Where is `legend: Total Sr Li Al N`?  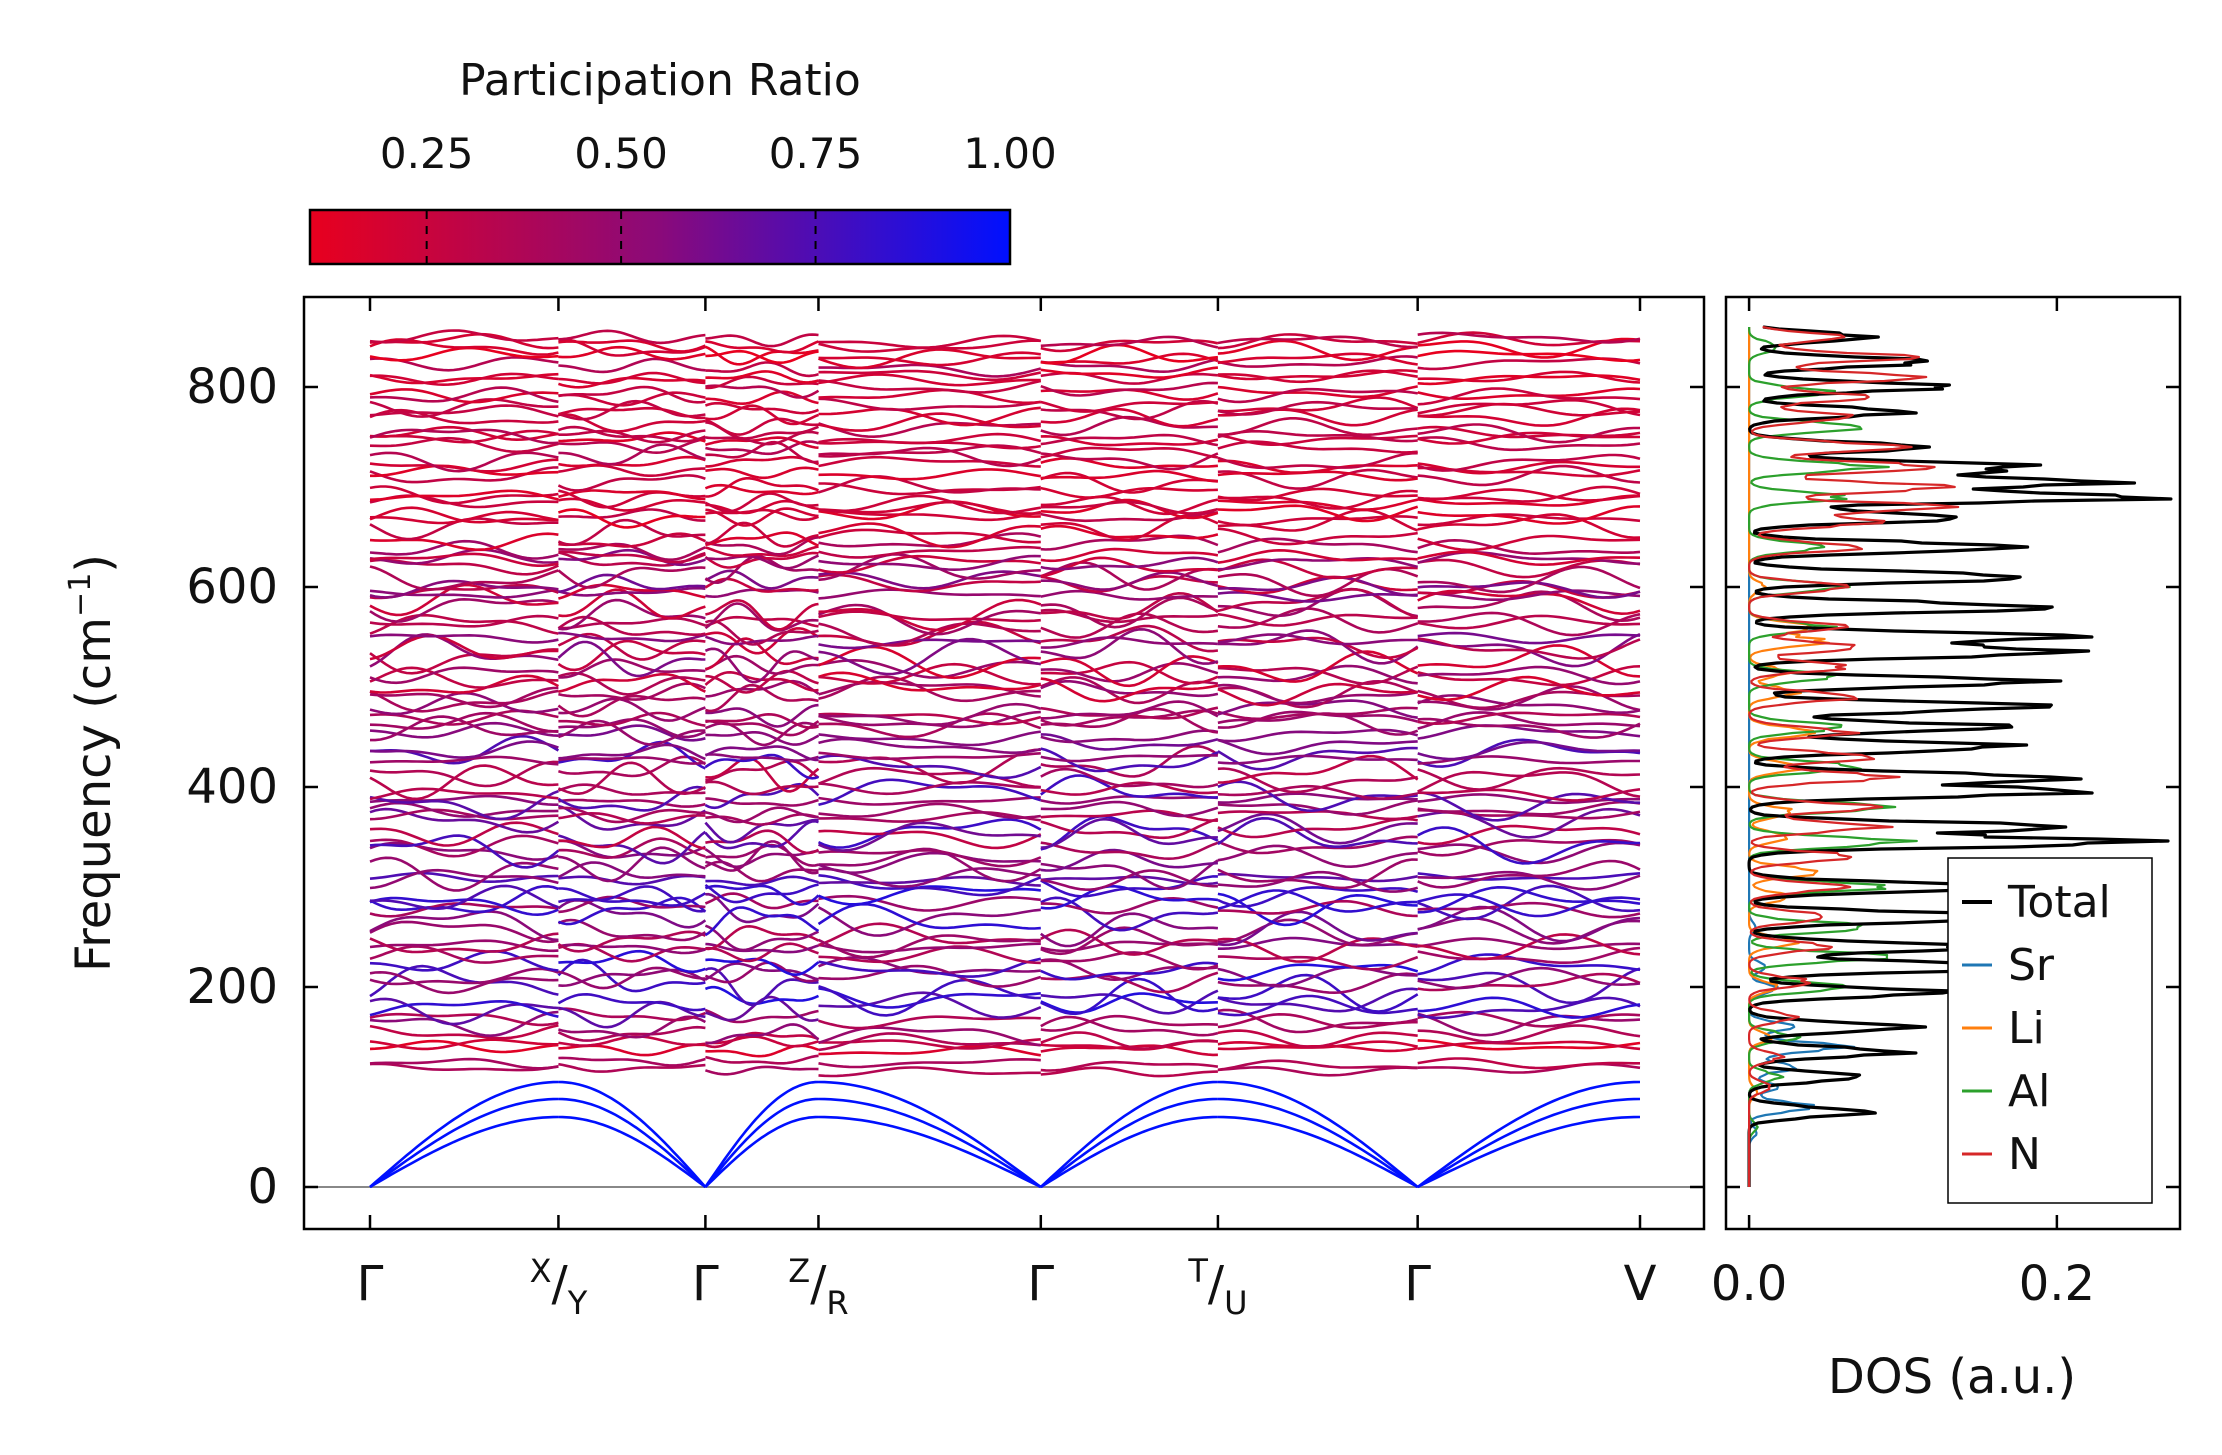
legend: Total Sr Li Al N is located at coordinates (2050, 1030).